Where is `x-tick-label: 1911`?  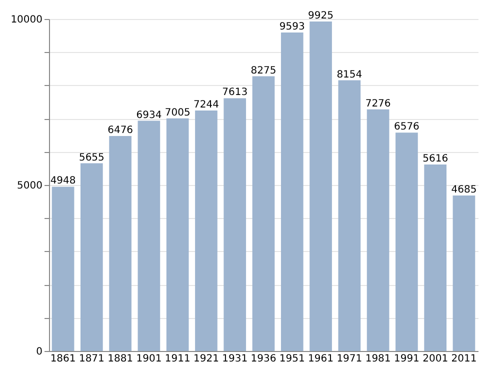
x-tick-label: 1911 is located at coordinates (177, 359).